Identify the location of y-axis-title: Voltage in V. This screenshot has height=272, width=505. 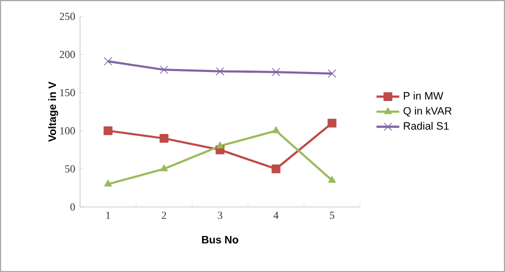
(53, 112).